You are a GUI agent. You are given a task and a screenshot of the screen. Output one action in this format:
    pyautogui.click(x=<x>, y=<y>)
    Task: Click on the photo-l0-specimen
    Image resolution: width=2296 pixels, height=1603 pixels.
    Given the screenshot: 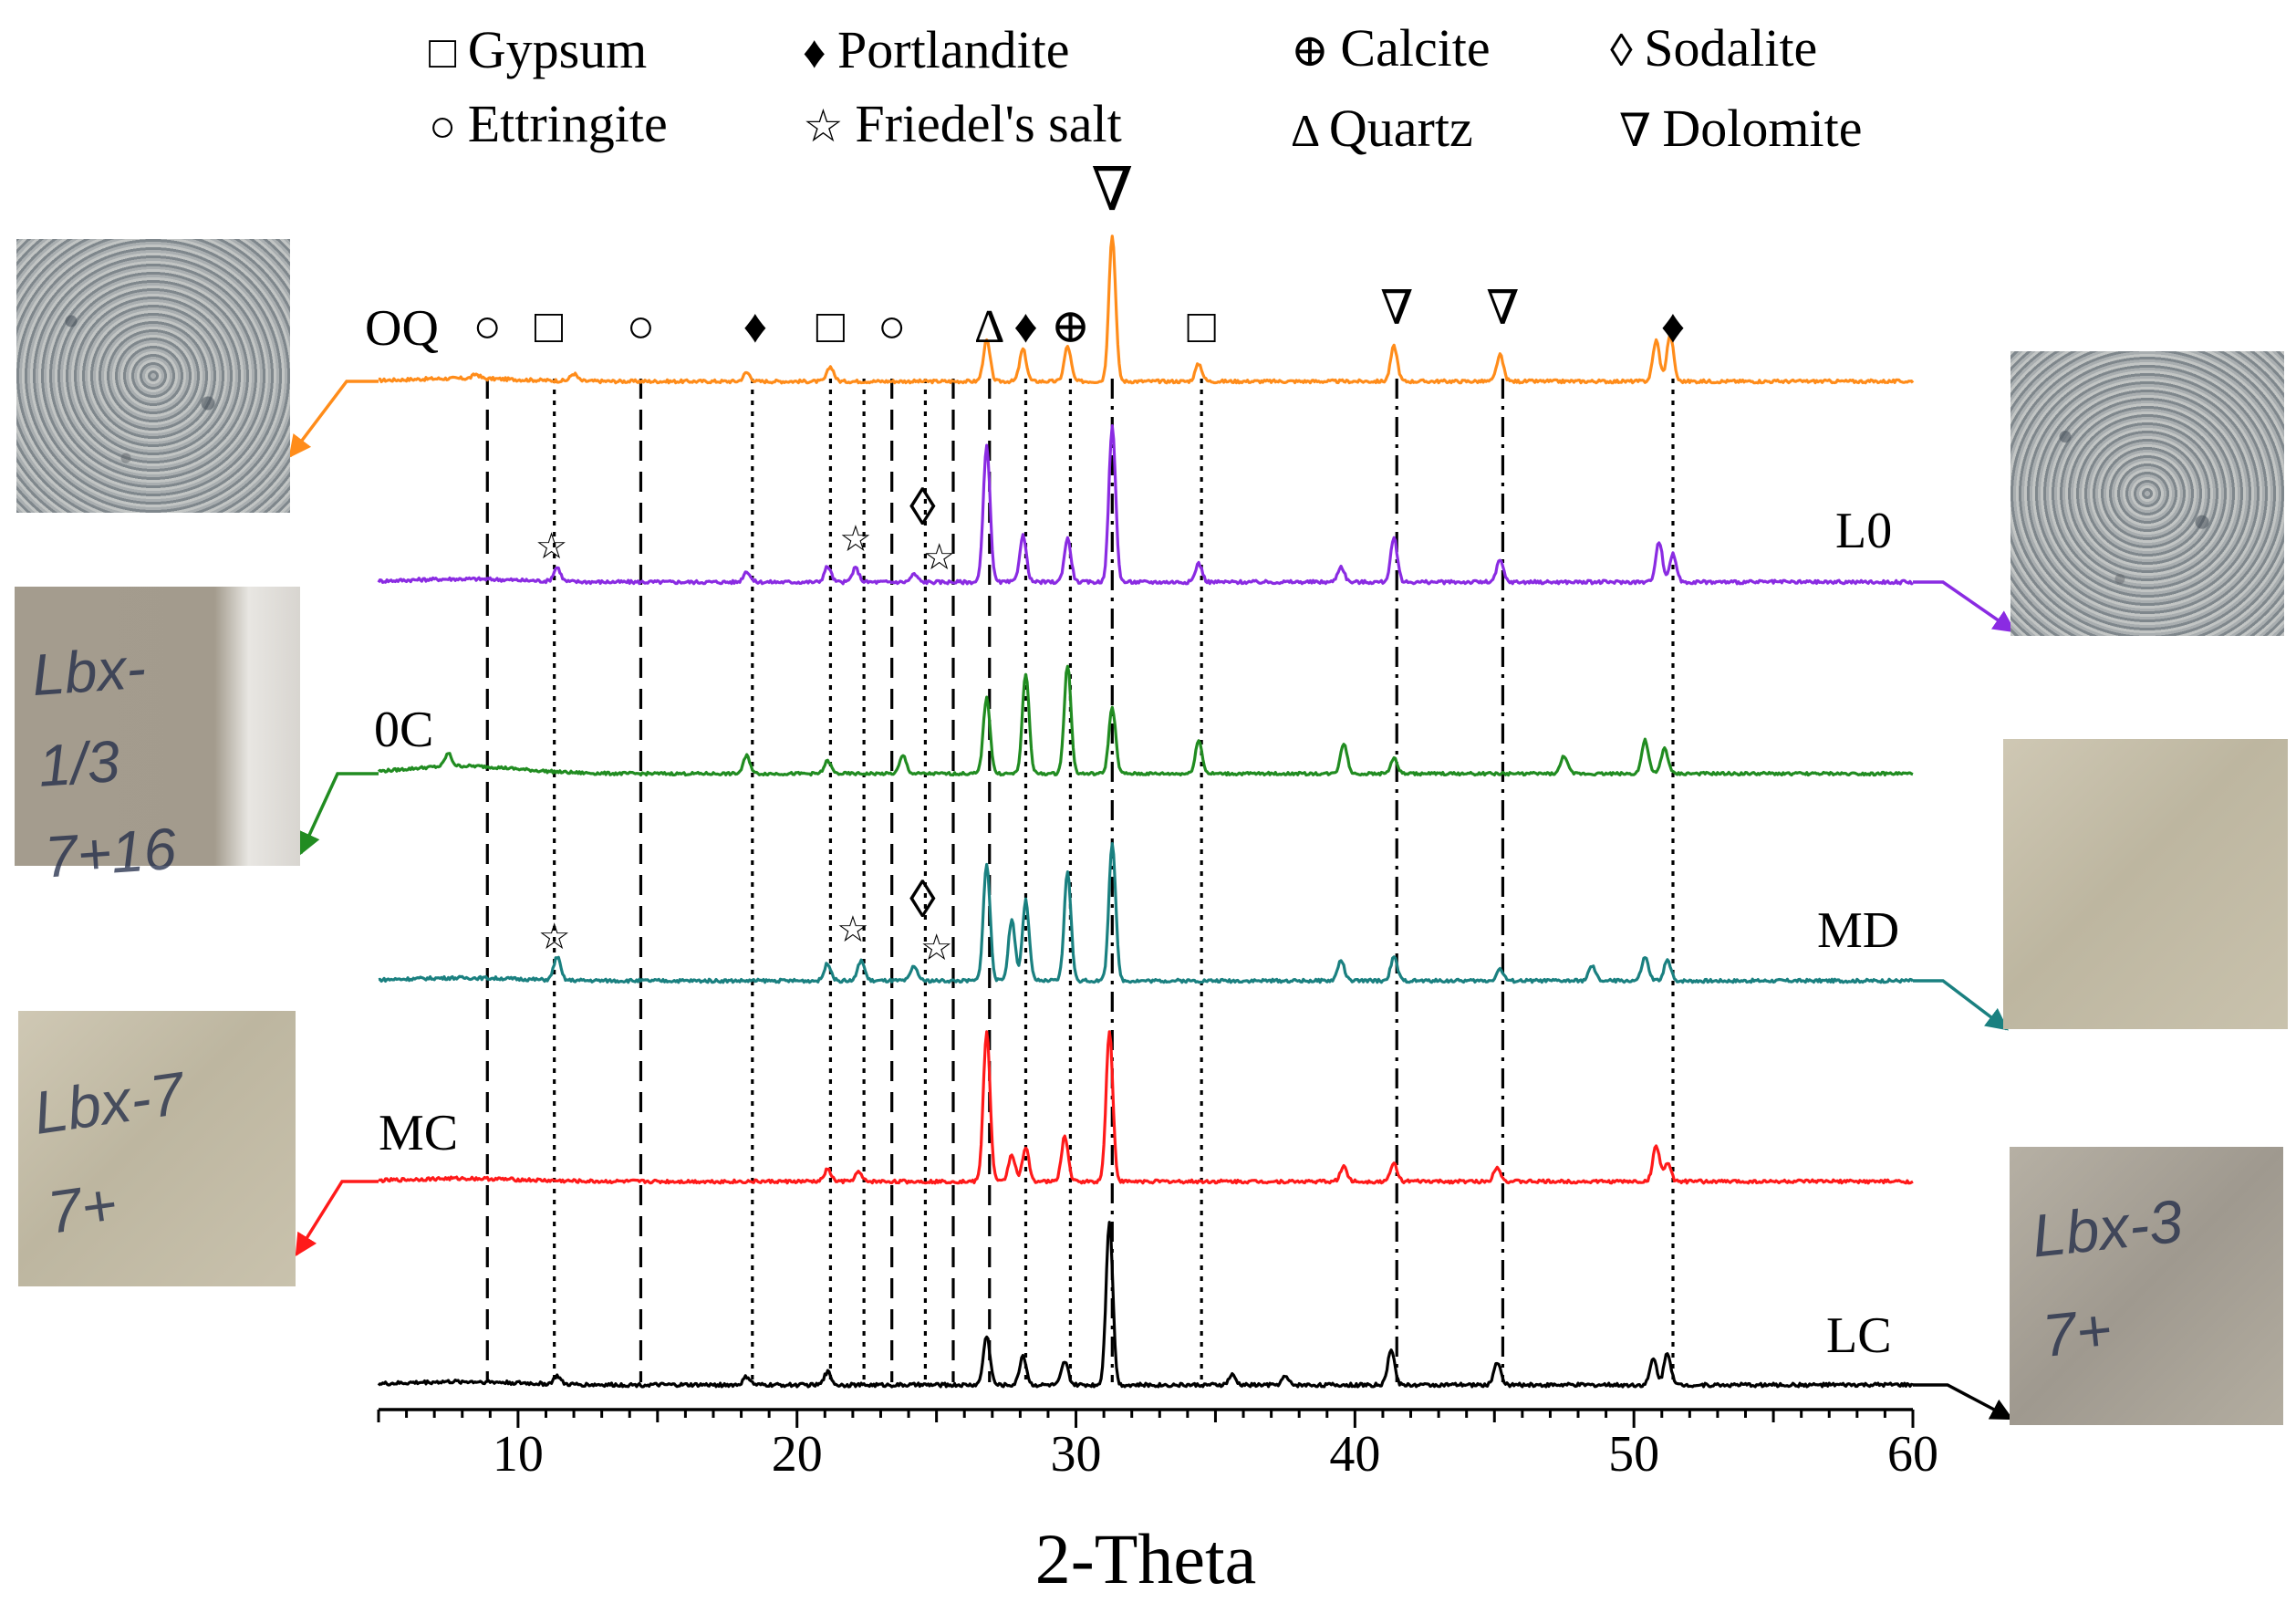 What is the action you would take?
    pyautogui.click(x=2147, y=493)
    